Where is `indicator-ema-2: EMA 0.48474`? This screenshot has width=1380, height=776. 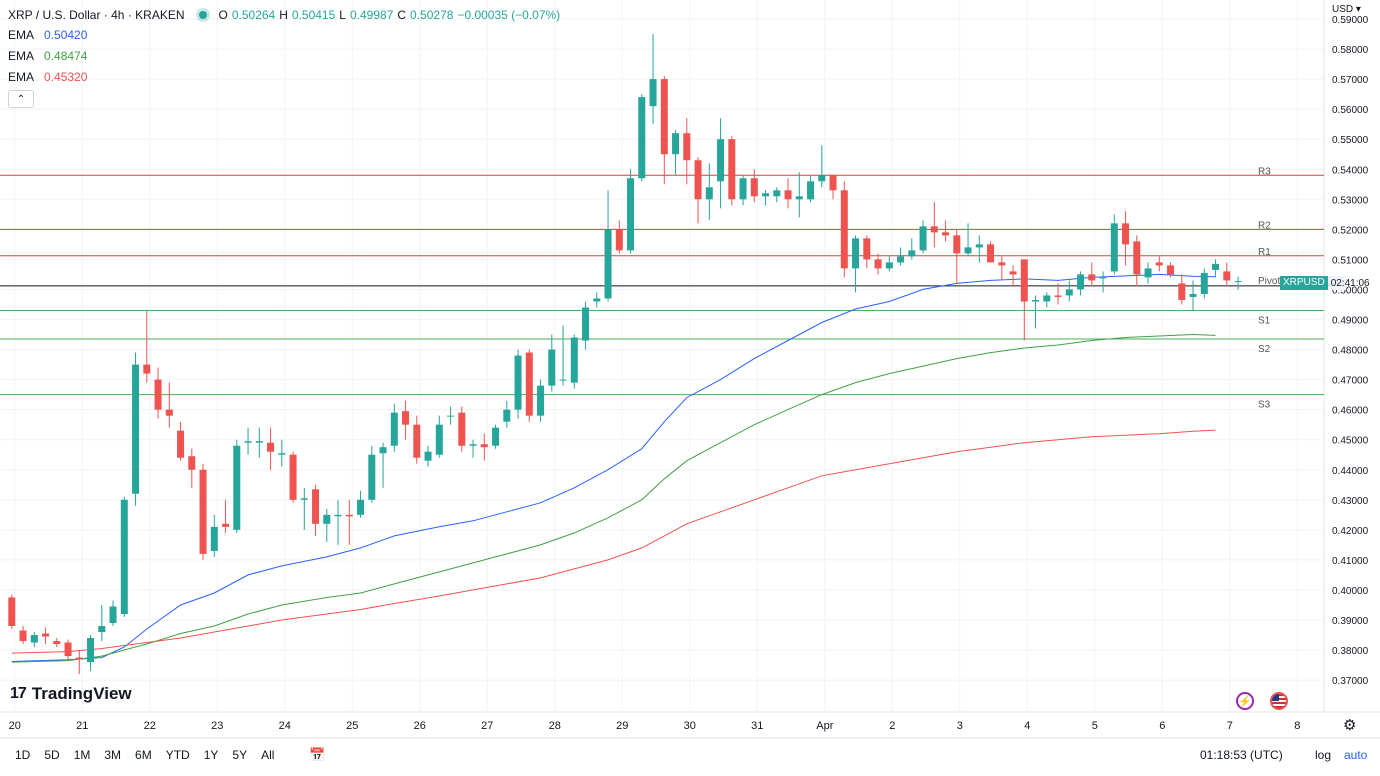 indicator-ema-2: EMA 0.48474 is located at coordinates (284, 55).